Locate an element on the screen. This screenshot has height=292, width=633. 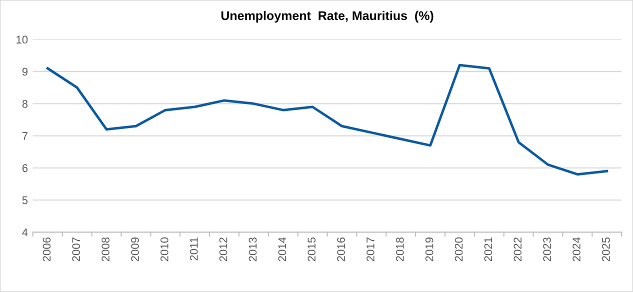
x-tick-label: 2008 is located at coordinates (106, 249).